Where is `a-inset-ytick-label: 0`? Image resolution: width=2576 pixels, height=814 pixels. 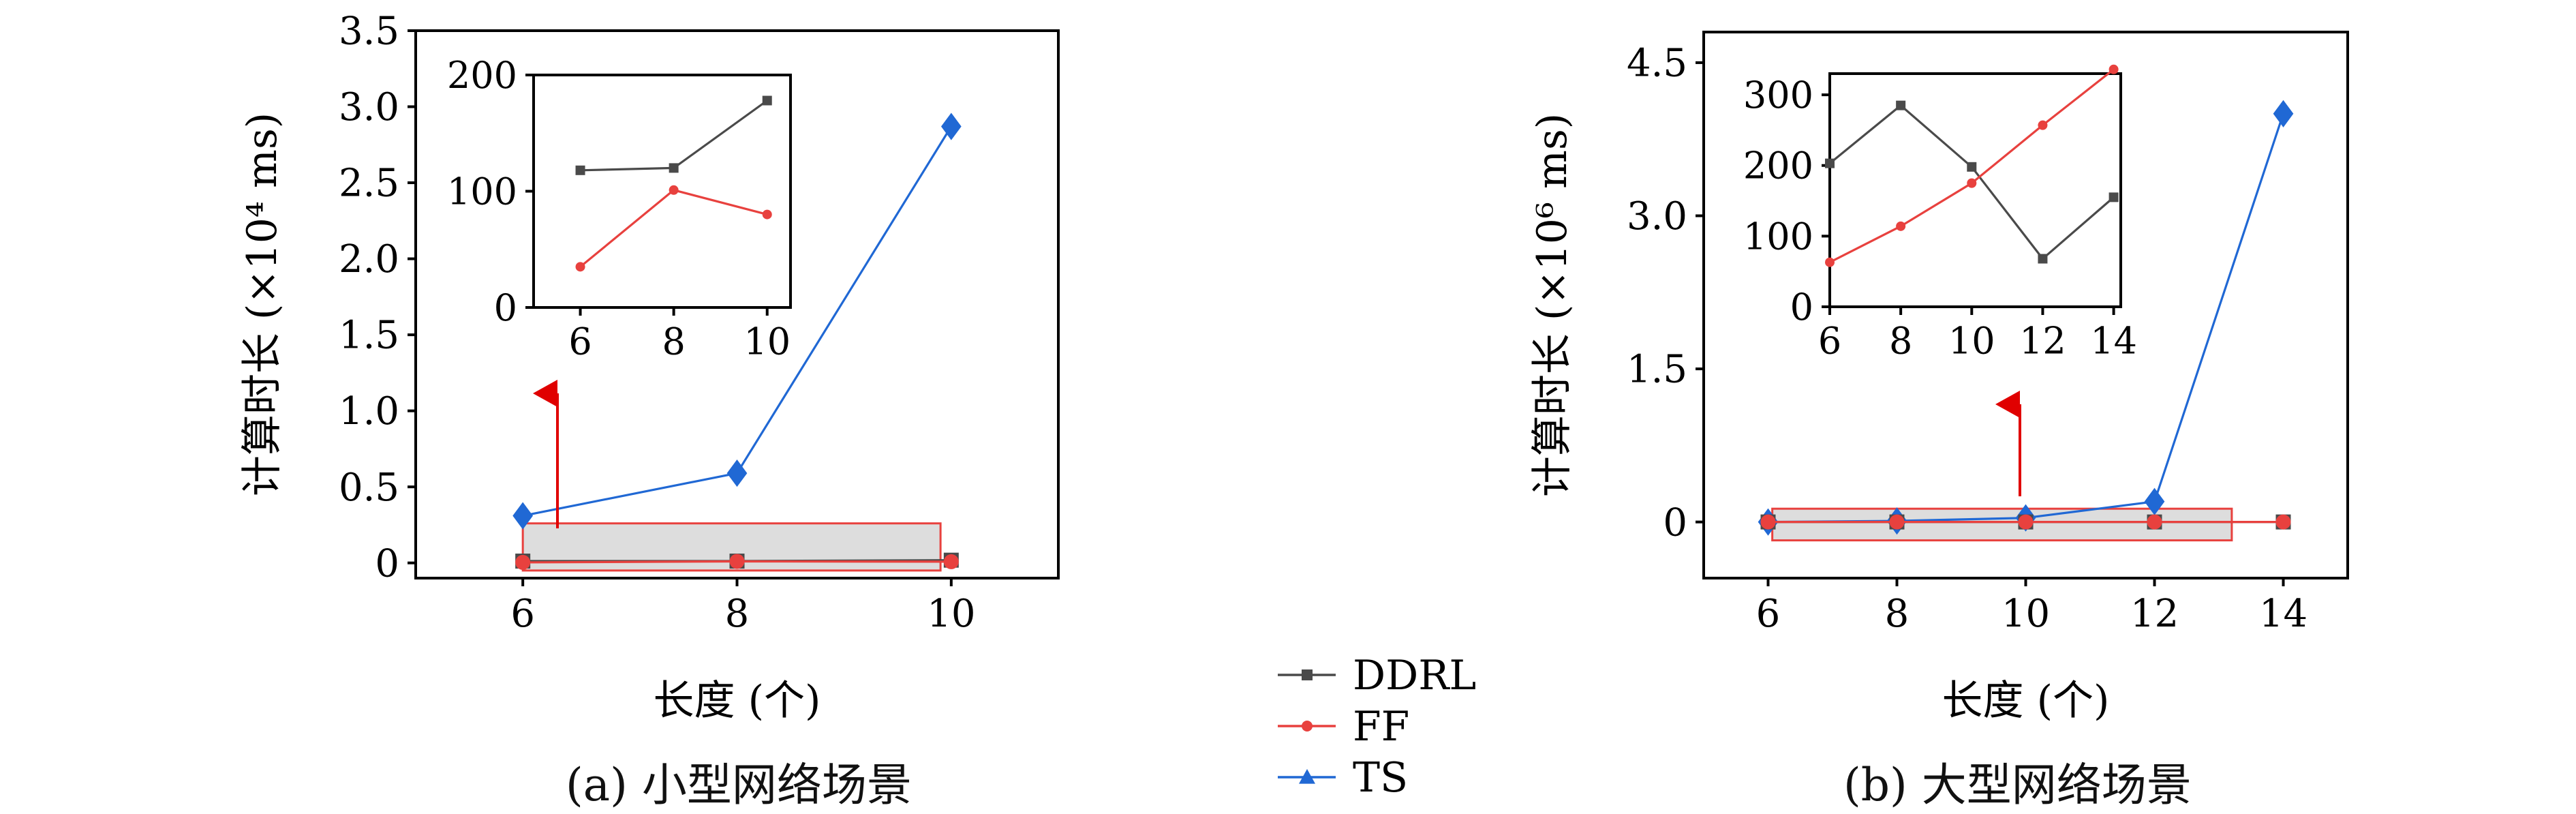 a-inset-ytick-label: 0 is located at coordinates (505, 307).